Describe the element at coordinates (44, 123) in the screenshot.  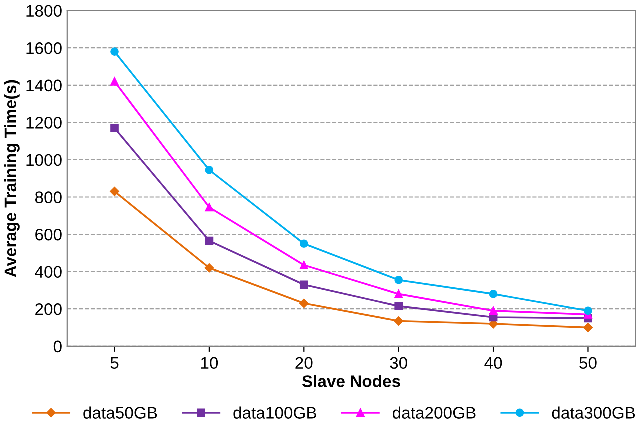
I see `y-tick-label: 1200` at that location.